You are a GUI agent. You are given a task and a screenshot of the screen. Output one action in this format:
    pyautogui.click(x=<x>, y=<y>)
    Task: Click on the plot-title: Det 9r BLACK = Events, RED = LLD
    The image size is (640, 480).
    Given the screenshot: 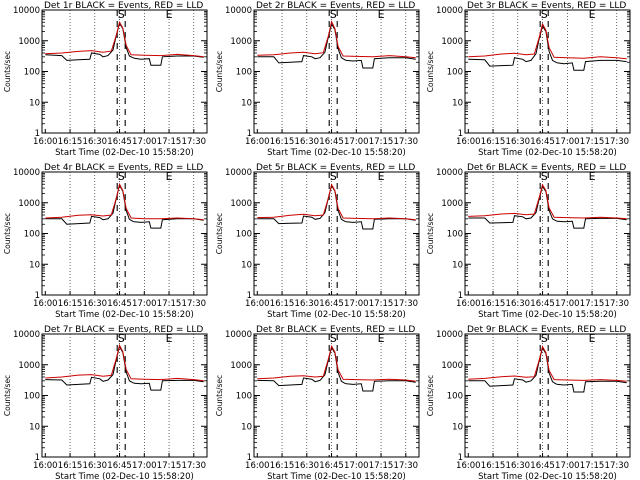 What is the action you would take?
    pyautogui.click(x=546, y=330)
    